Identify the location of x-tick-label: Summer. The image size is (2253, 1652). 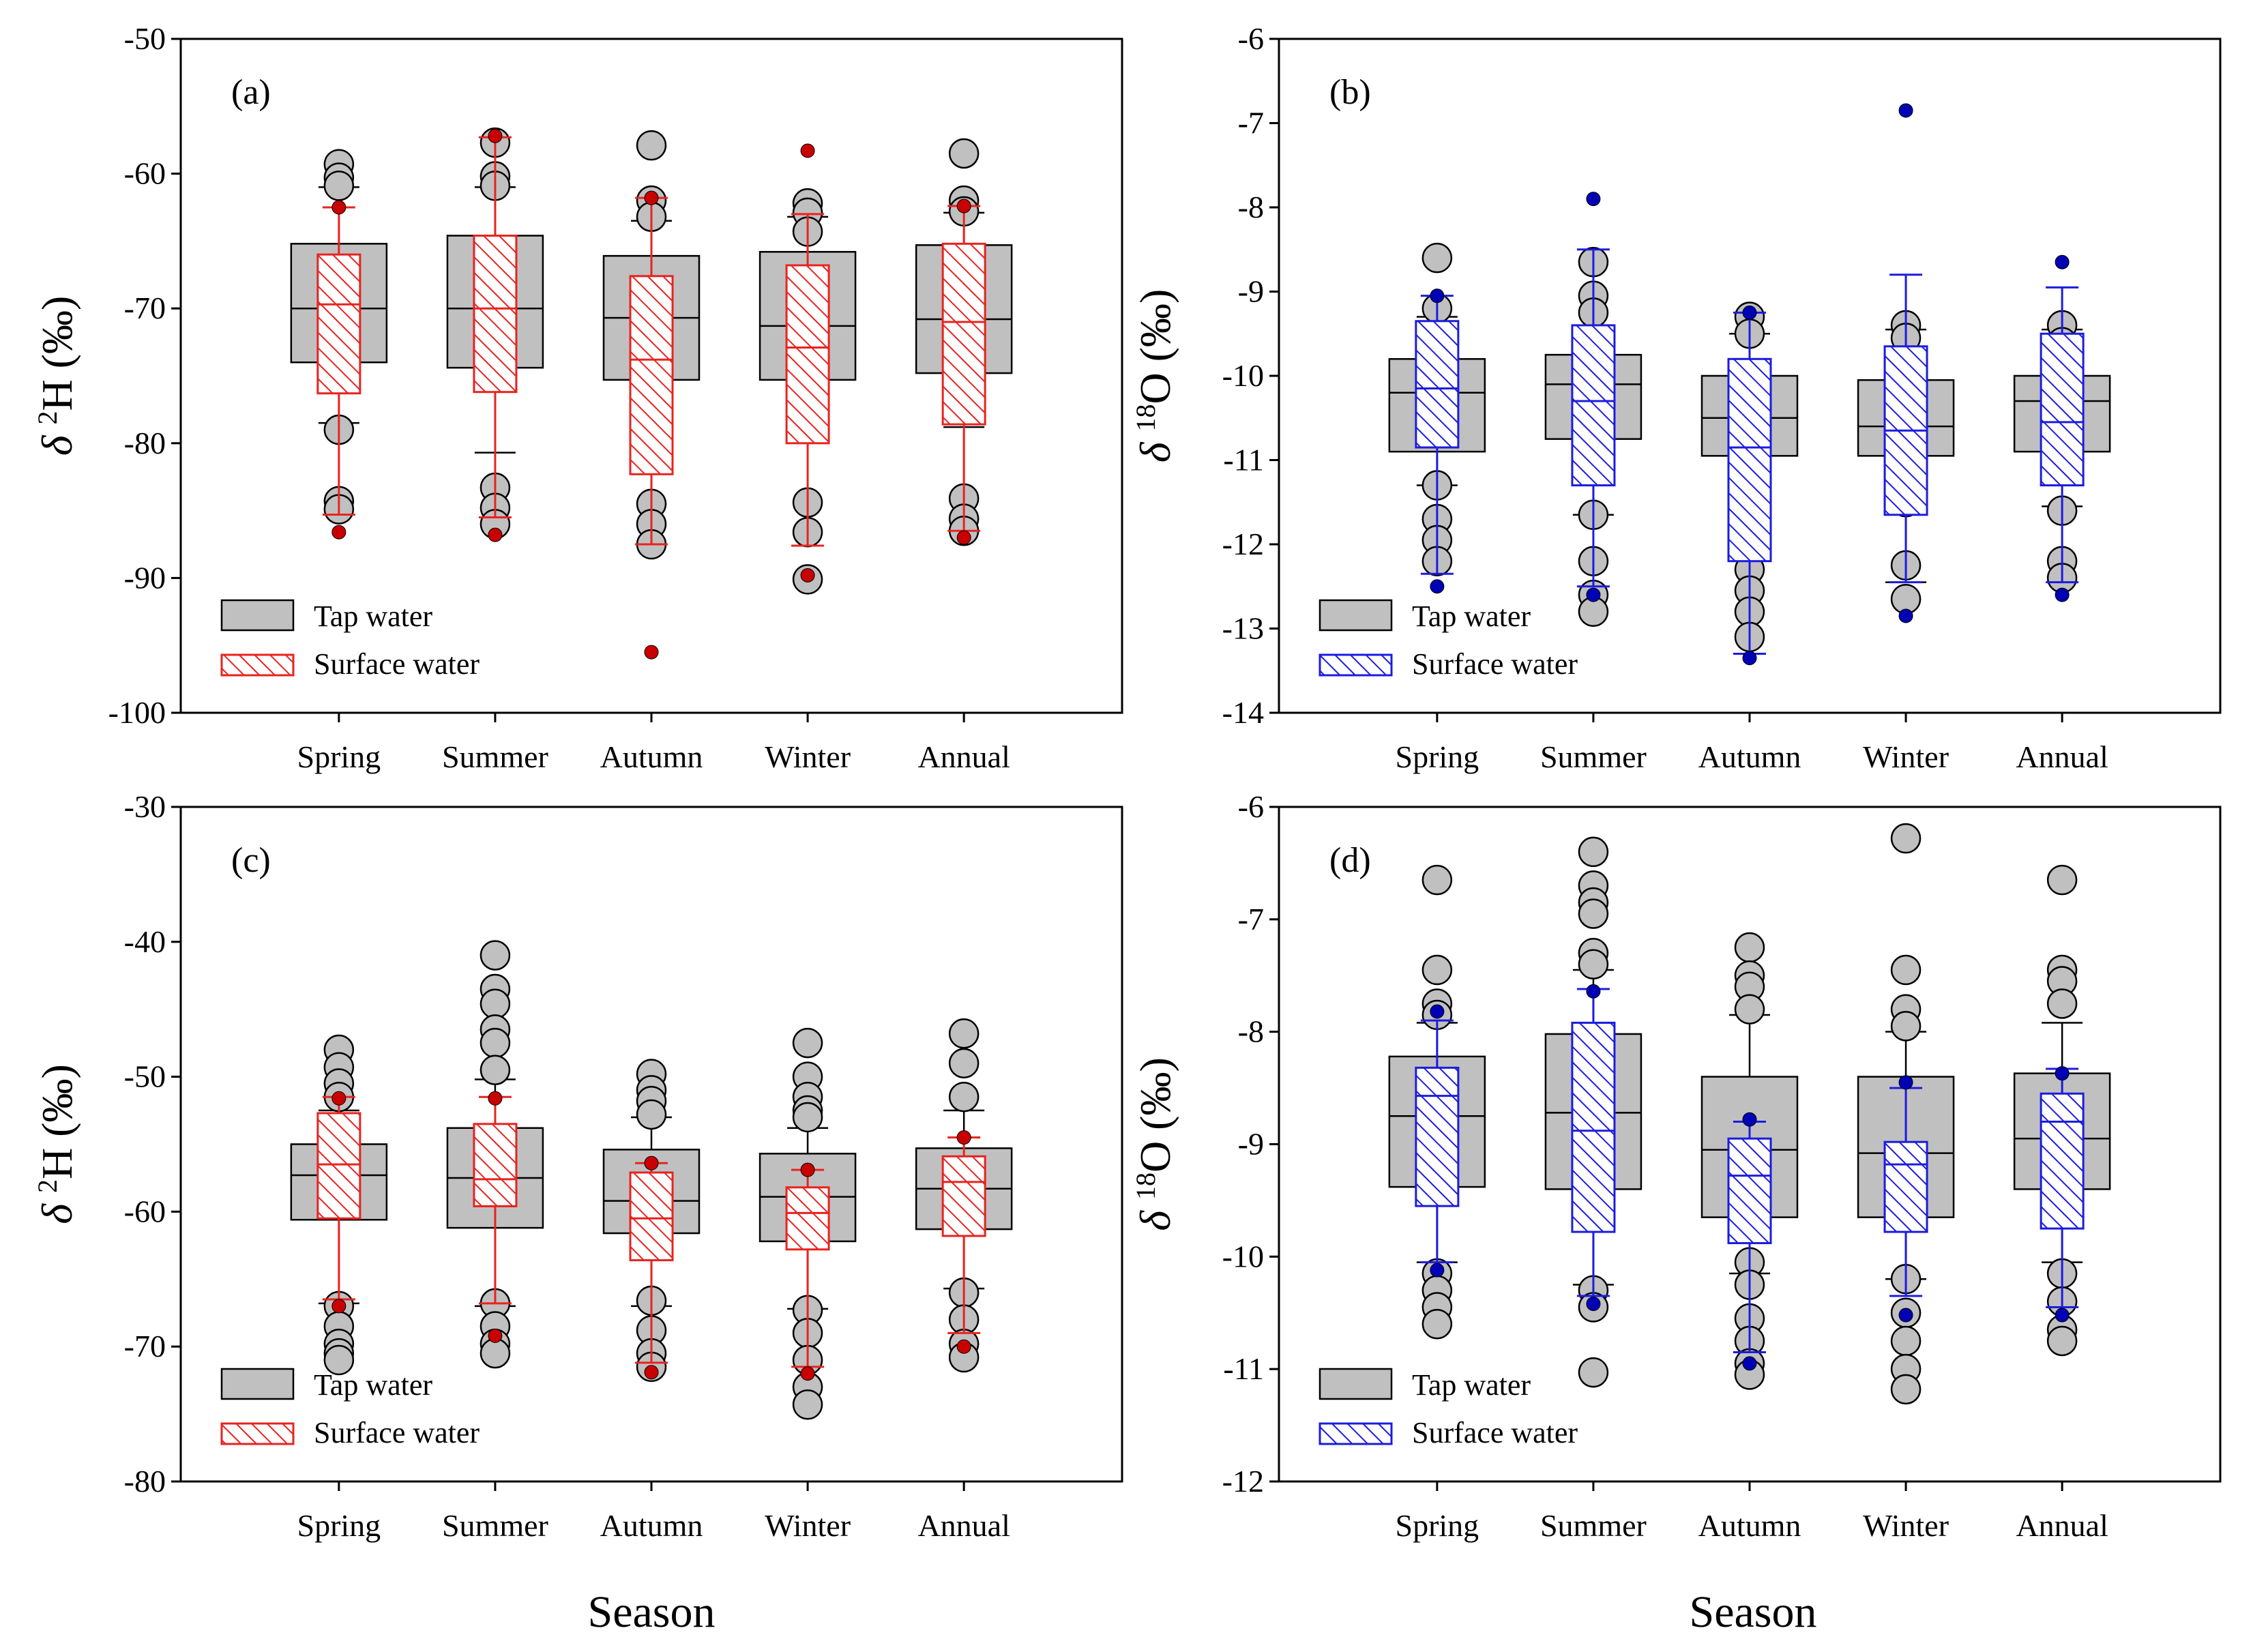
(1593, 757).